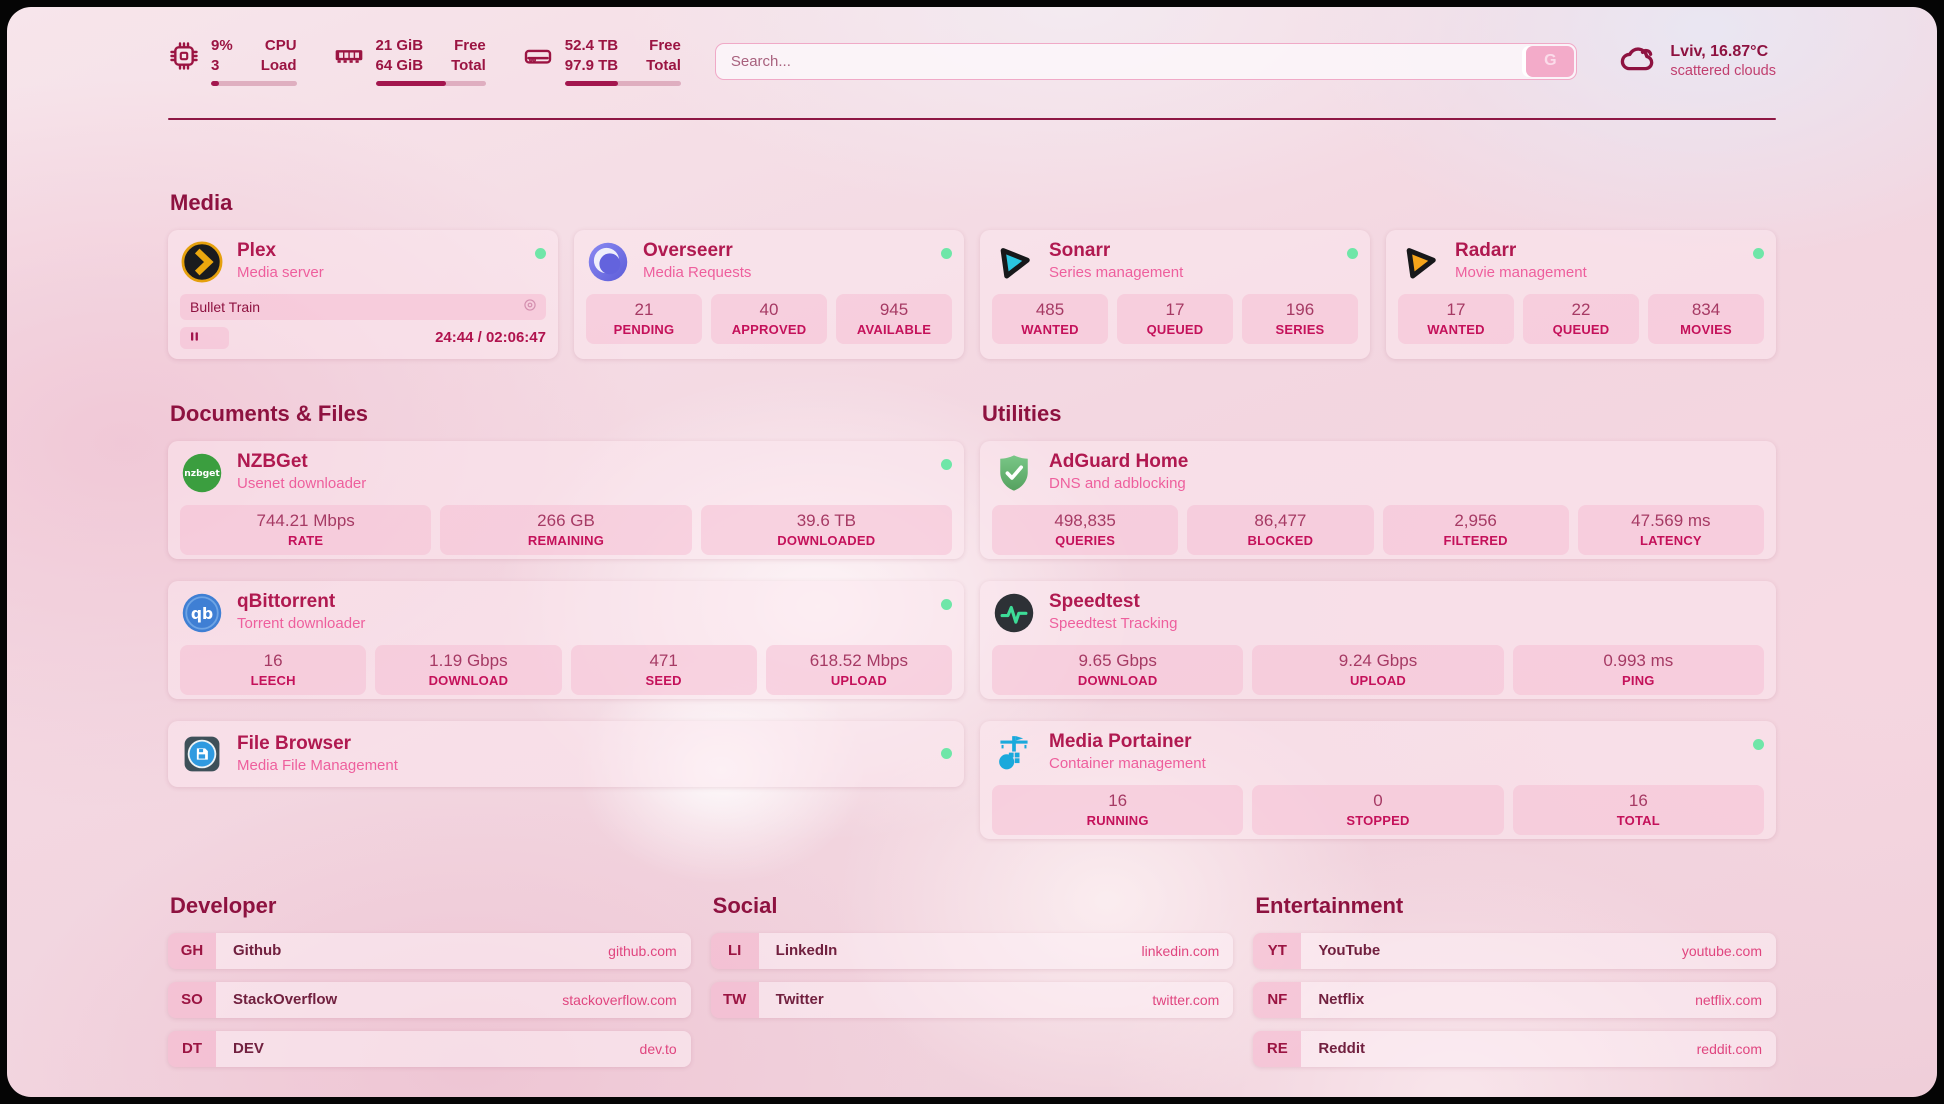  Describe the element at coordinates (248, 1048) in the screenshot. I see `bookmark-name: DEV` at that location.